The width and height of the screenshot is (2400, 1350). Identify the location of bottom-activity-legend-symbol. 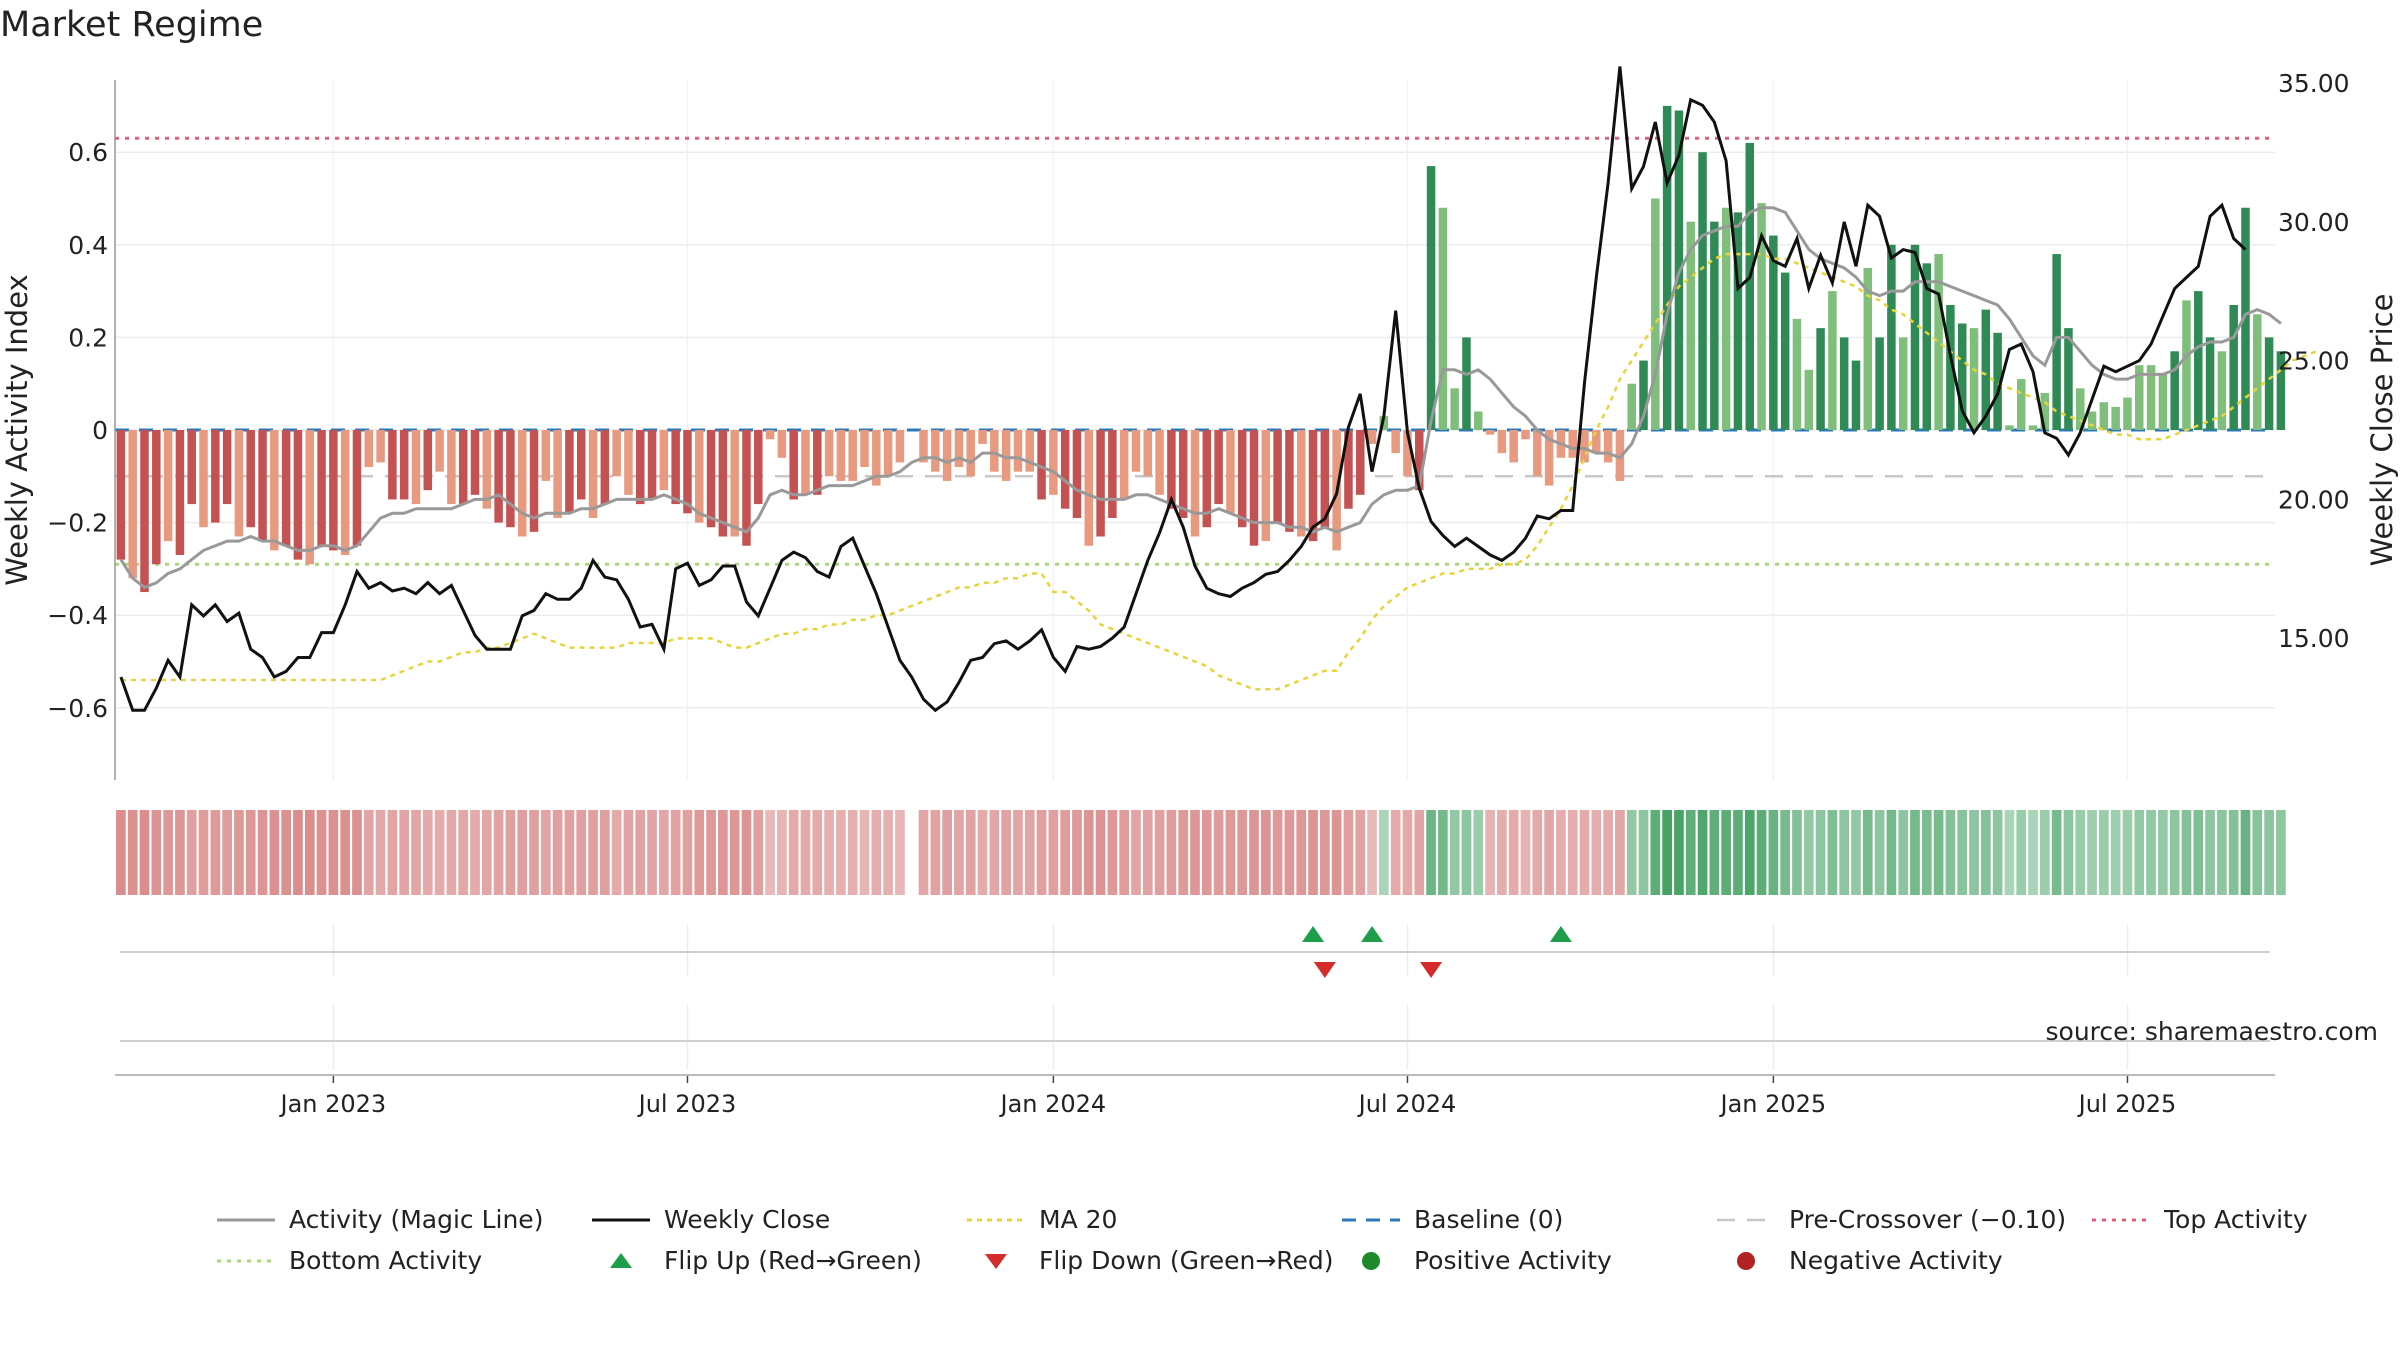
(246, 1260).